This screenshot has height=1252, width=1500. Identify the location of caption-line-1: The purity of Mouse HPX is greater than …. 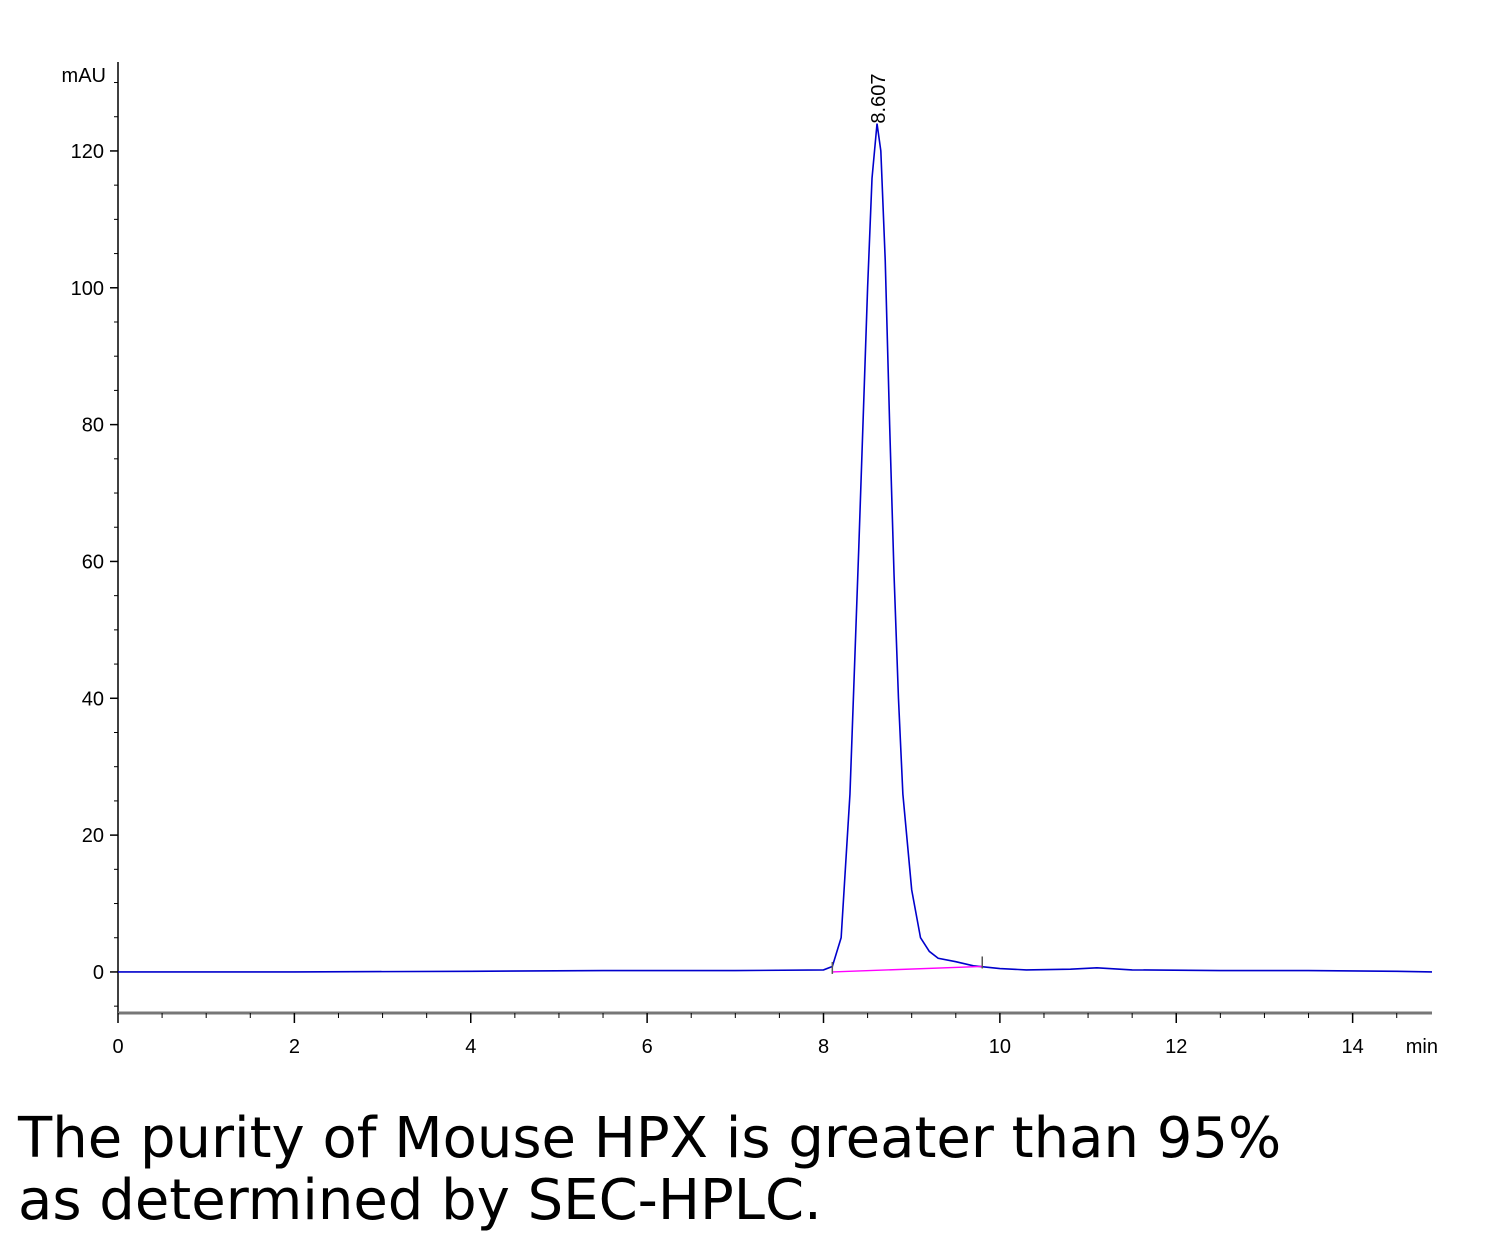
(650, 1138).